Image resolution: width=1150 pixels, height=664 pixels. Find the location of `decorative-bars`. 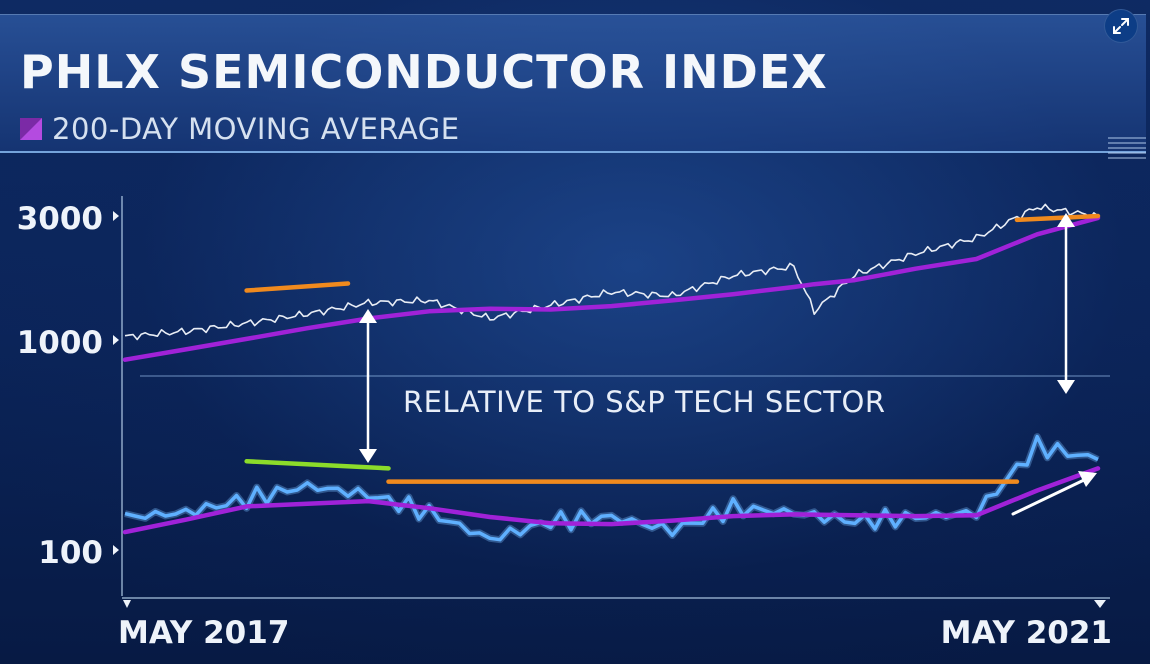

decorative-bars is located at coordinates (1127, 149).